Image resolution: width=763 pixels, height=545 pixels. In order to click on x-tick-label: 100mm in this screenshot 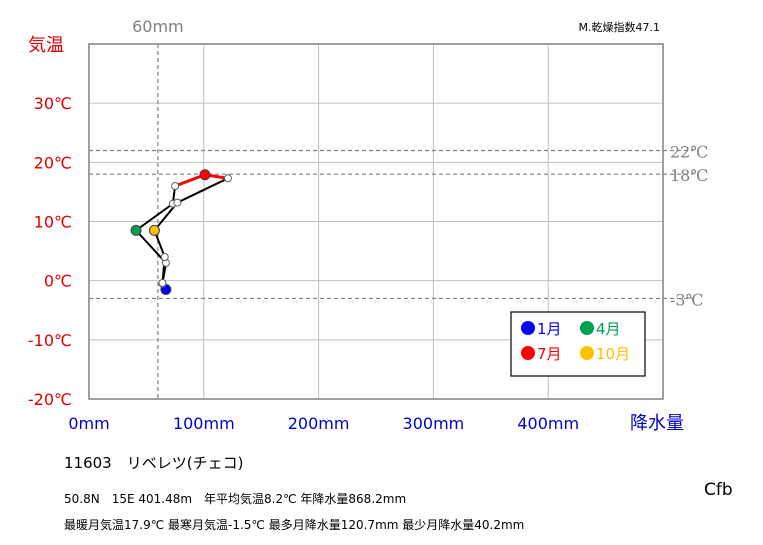, I will do `click(204, 423)`.